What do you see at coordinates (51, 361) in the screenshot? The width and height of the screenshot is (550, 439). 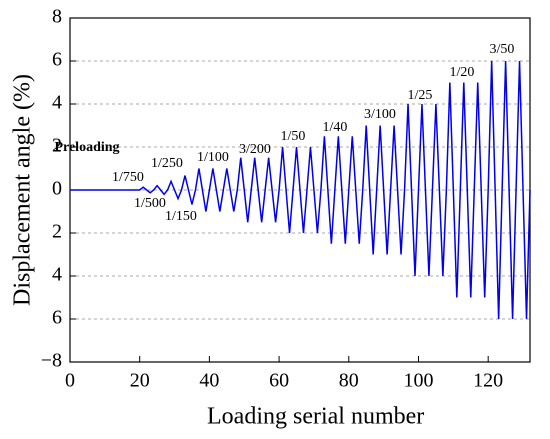 I see `y-tick-label: −8` at bounding box center [51, 361].